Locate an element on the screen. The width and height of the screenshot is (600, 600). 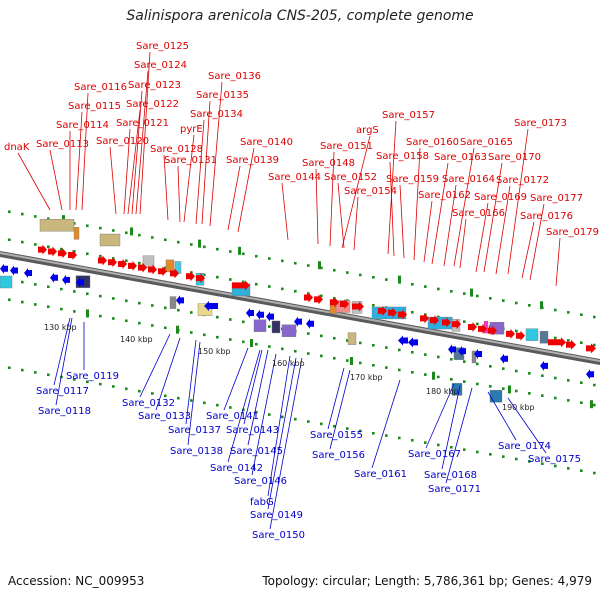
forward-gene-label: Sare_0172 is located at coordinates (522, 180).